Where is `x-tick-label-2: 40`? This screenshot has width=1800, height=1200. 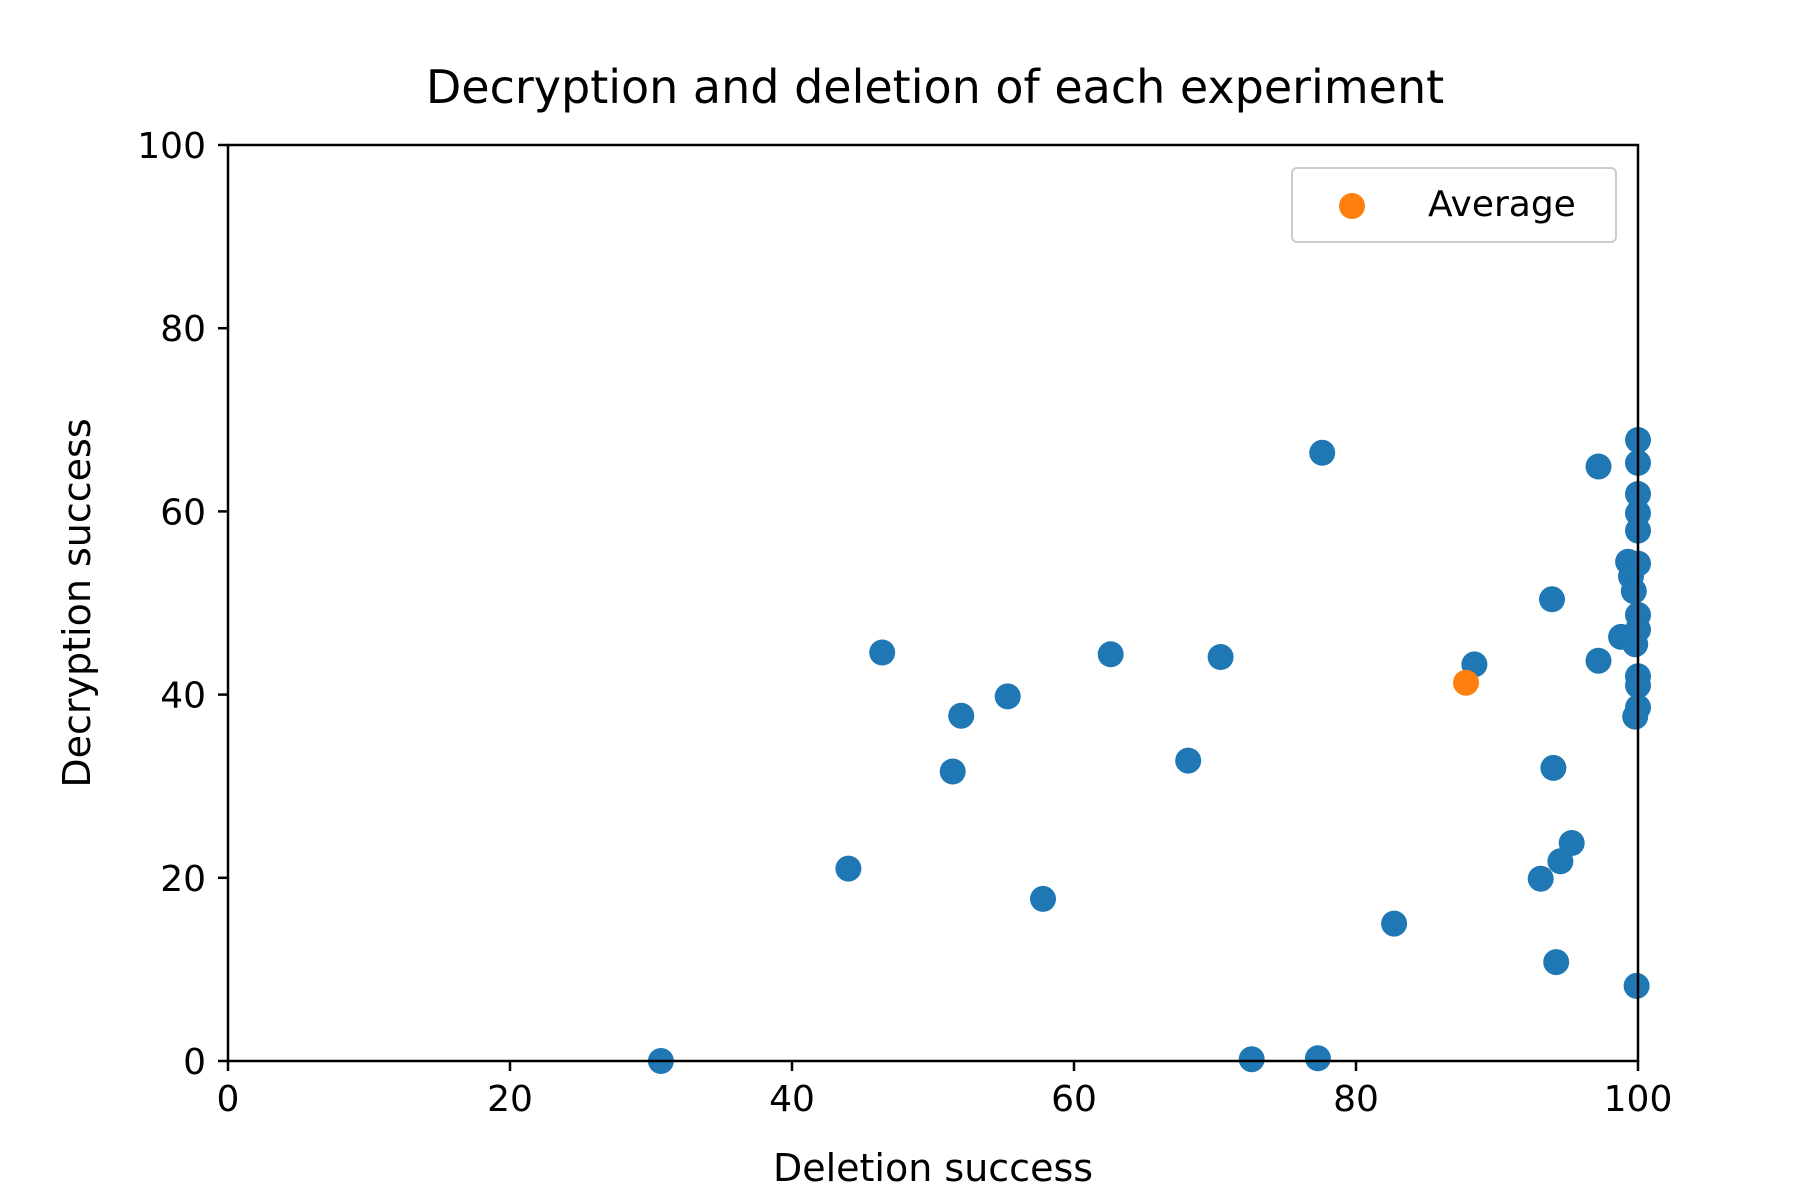 x-tick-label-2: 40 is located at coordinates (792, 1099).